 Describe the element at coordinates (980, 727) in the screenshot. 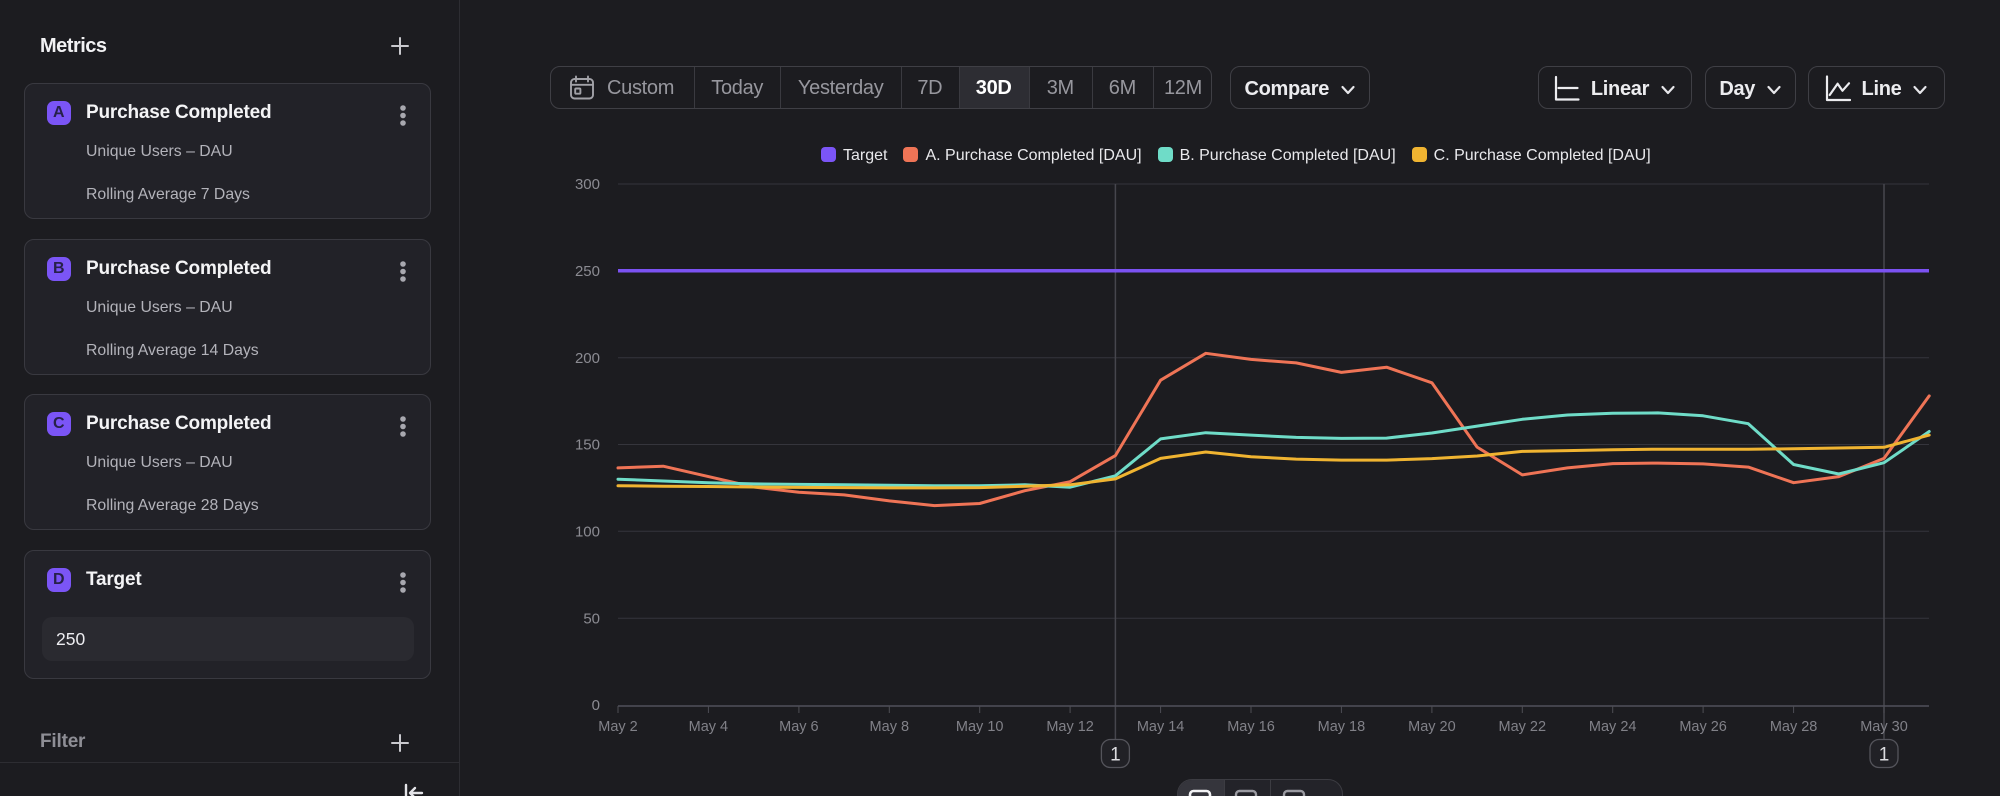

I see `svg-text: May 10` at that location.